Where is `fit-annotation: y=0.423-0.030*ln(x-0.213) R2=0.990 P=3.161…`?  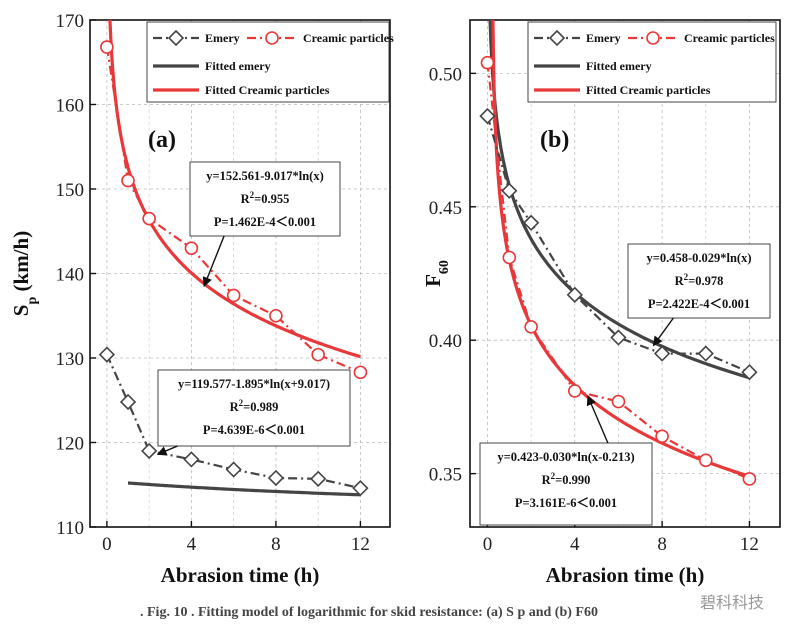
fit-annotation: y=0.423-0.030*ln(x-0.213) R2=0.990 P=3.161… is located at coordinates (566, 460).